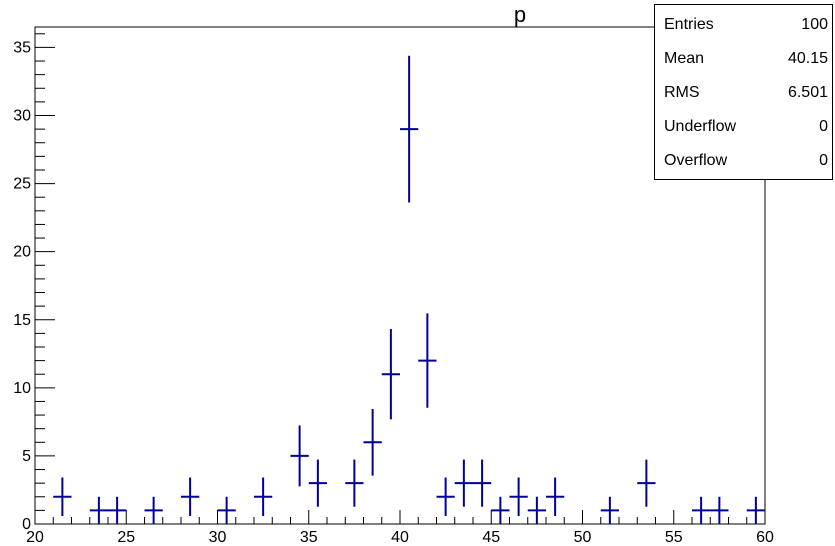 Image resolution: width=835 pixels, height=546 pixels. Describe the element at coordinates (743, 162) in the screenshot. I see `stats-row-overflow: Overflow 0` at that location.